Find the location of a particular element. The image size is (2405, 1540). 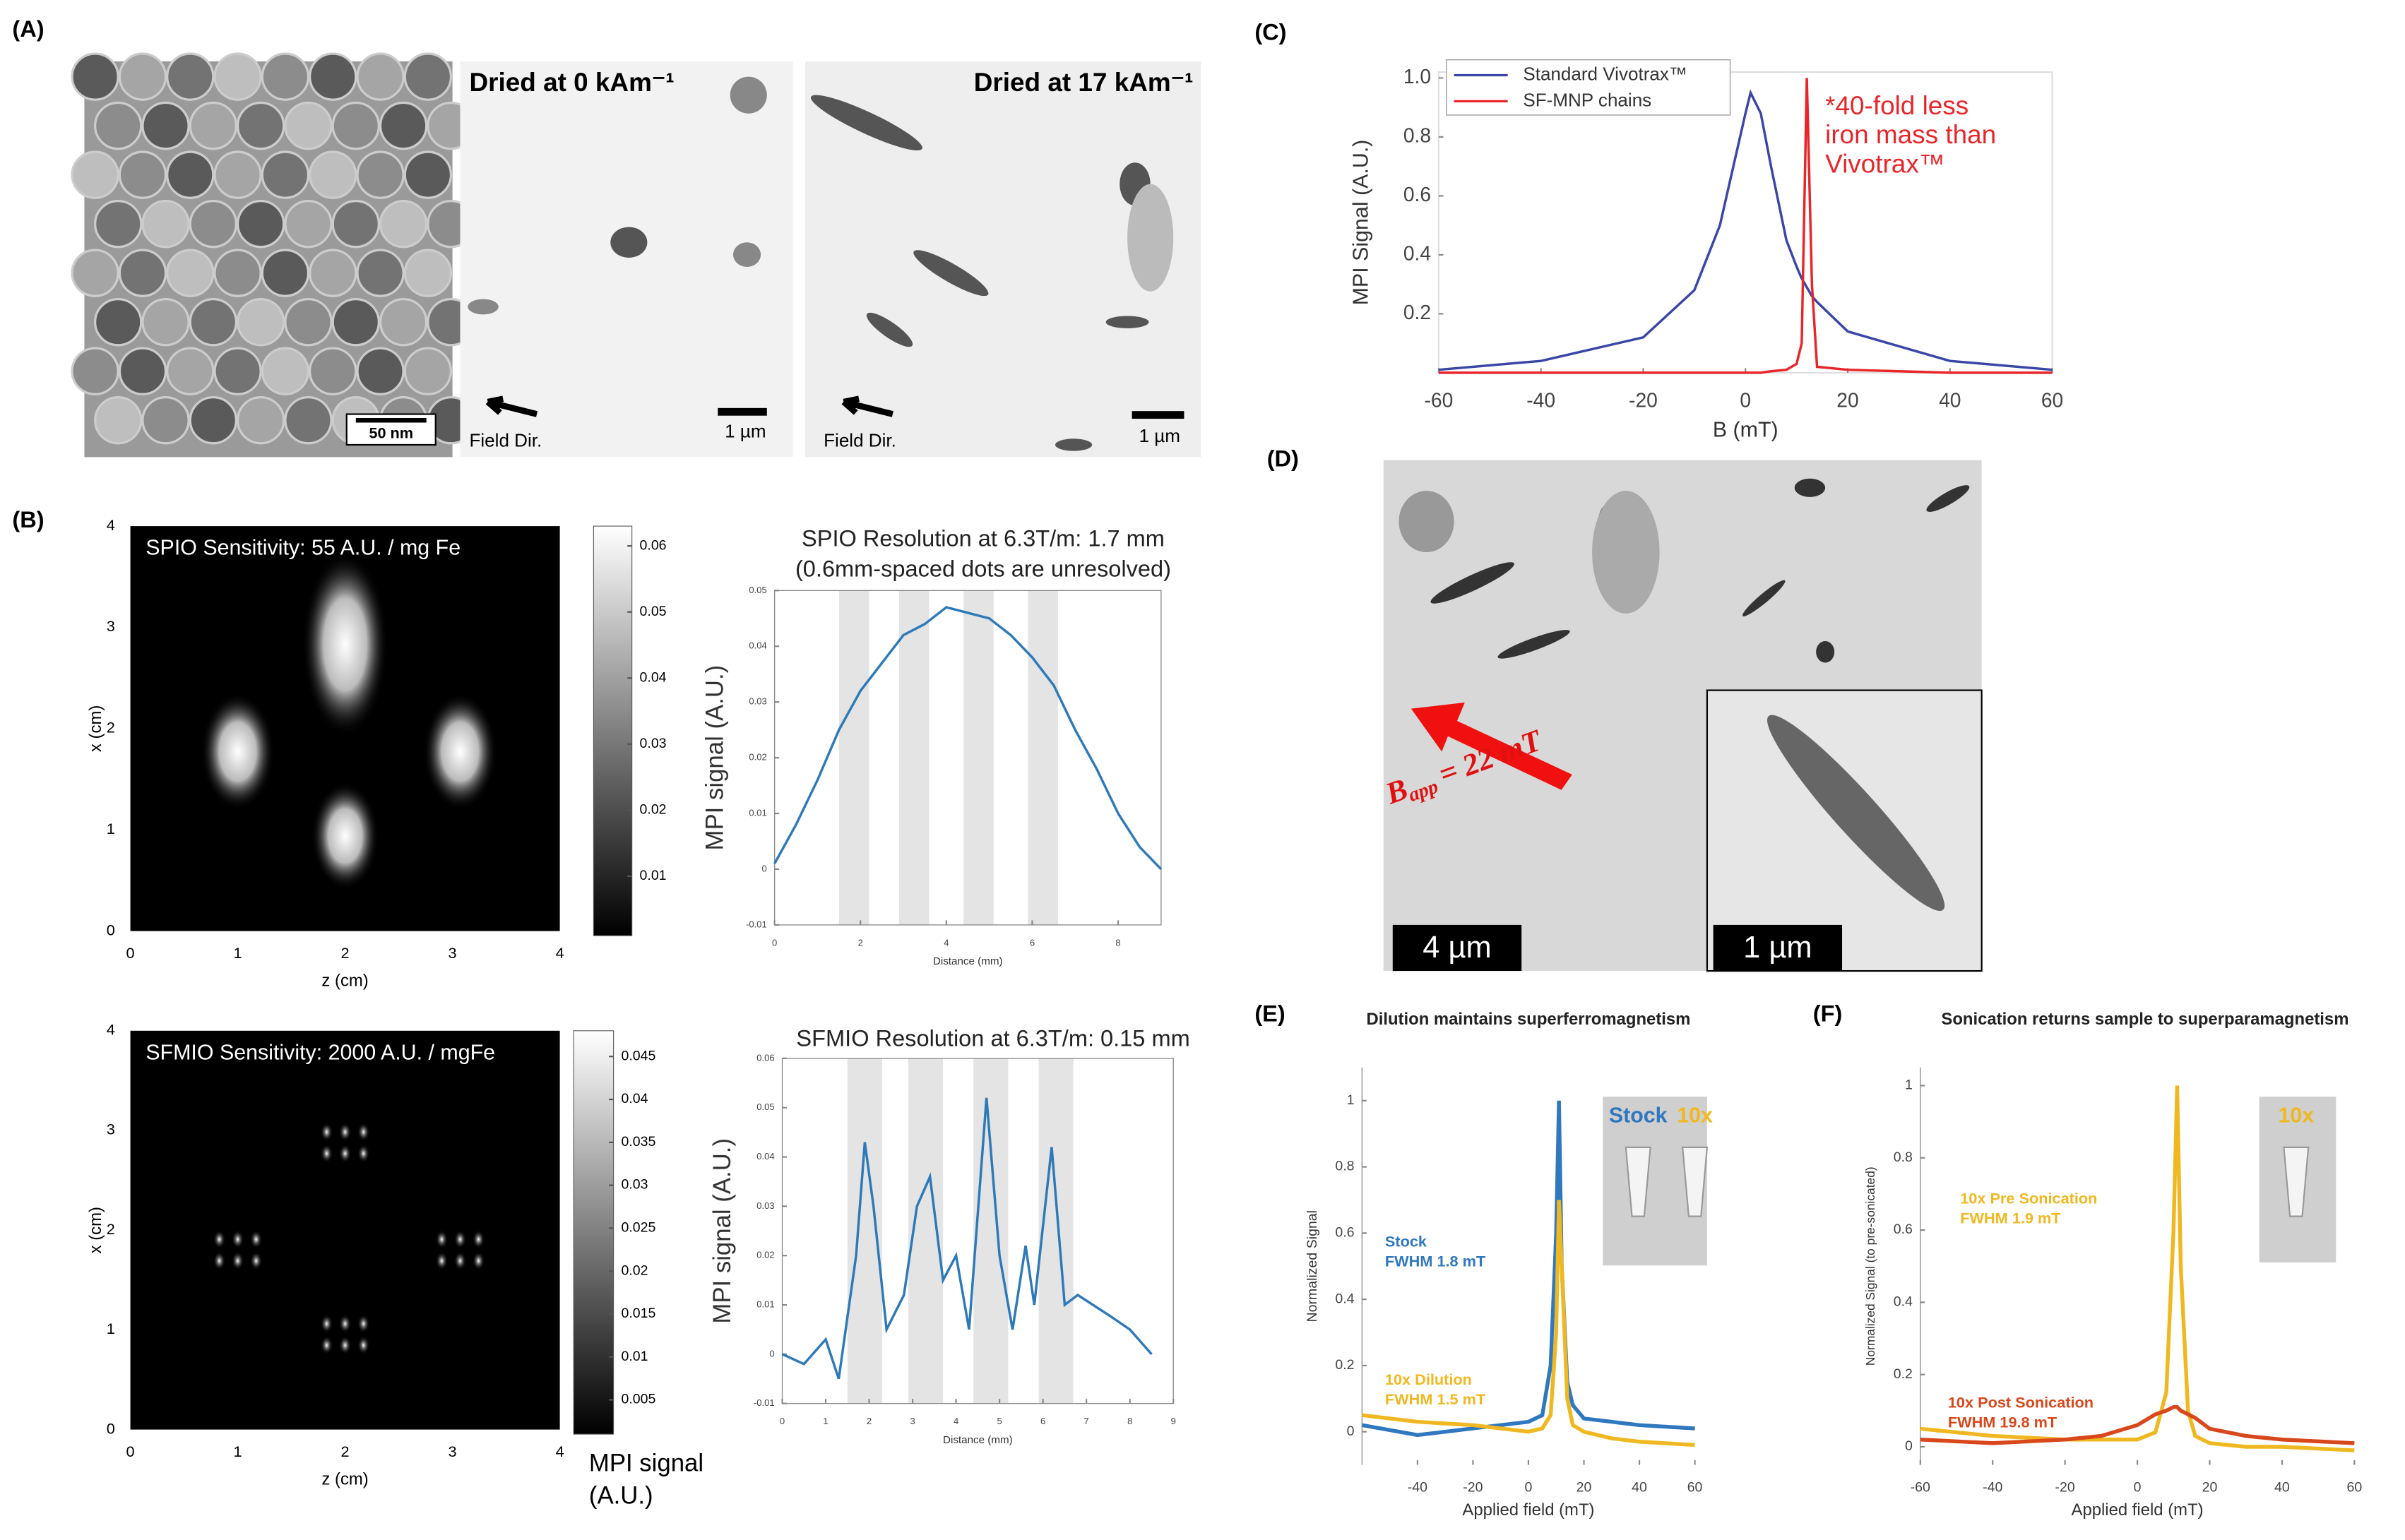

y-tick-label: 0.03 is located at coordinates (765, 1205).